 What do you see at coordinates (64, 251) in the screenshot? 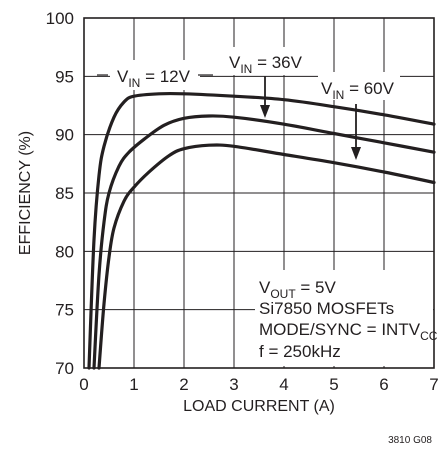
I see `y-tick-label: 80` at bounding box center [64, 251].